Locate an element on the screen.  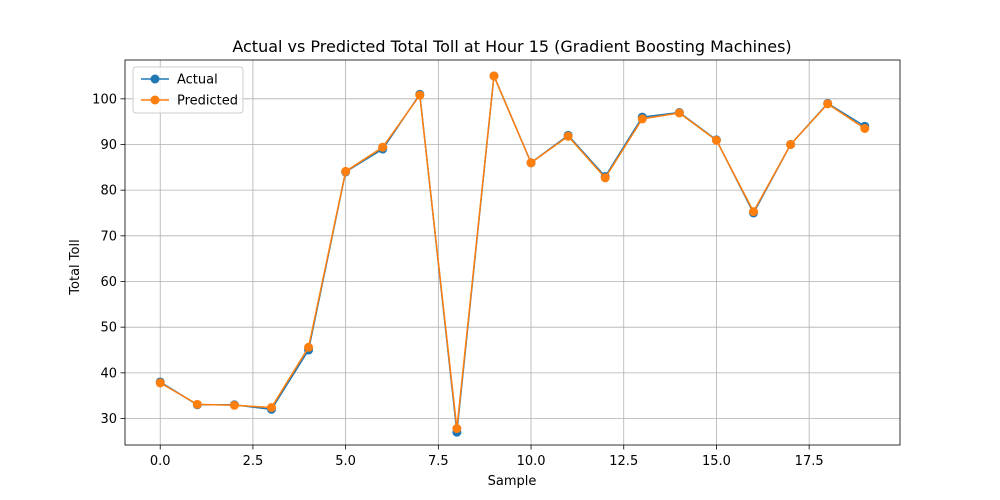
y-tick-label: 40 is located at coordinates (108, 373).